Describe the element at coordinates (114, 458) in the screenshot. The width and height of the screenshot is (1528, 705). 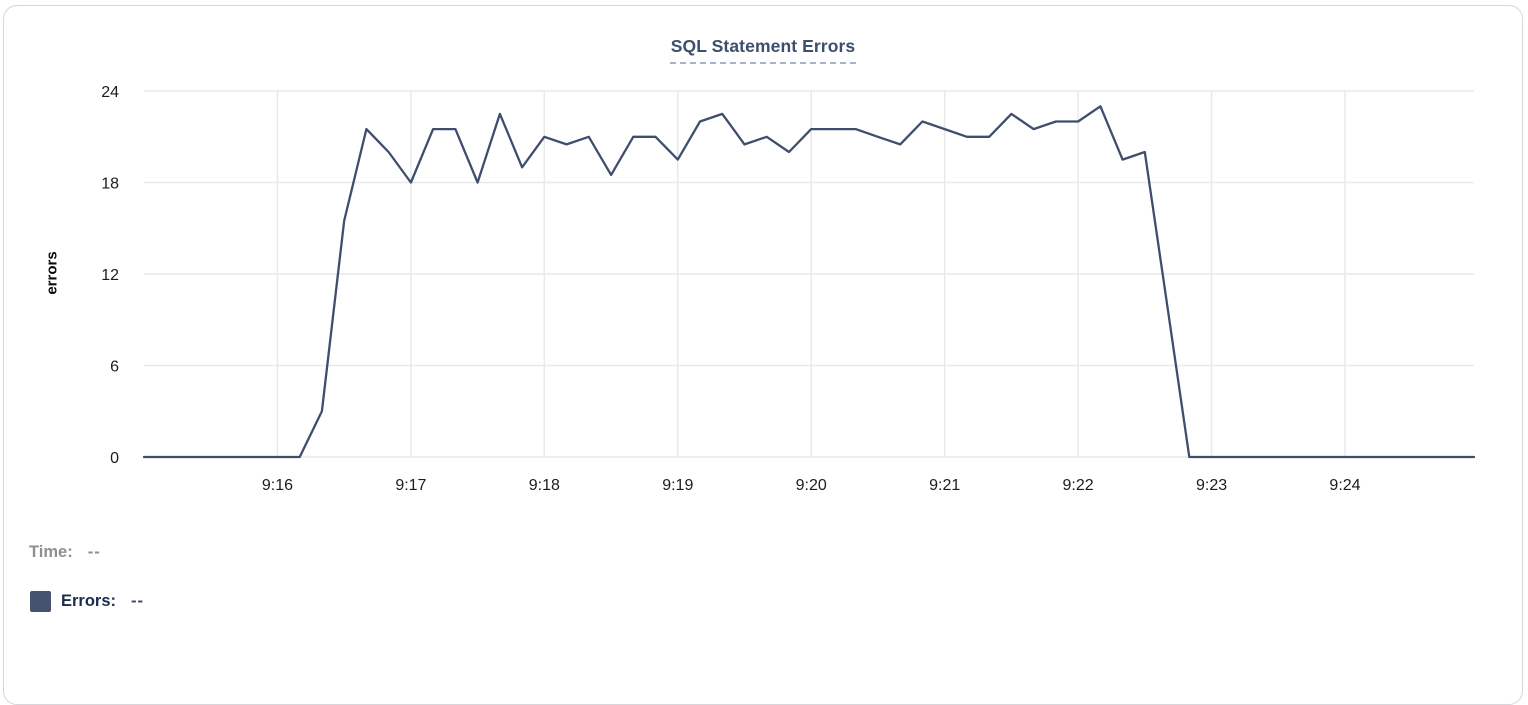
I see `y-tick-label: 0` at that location.